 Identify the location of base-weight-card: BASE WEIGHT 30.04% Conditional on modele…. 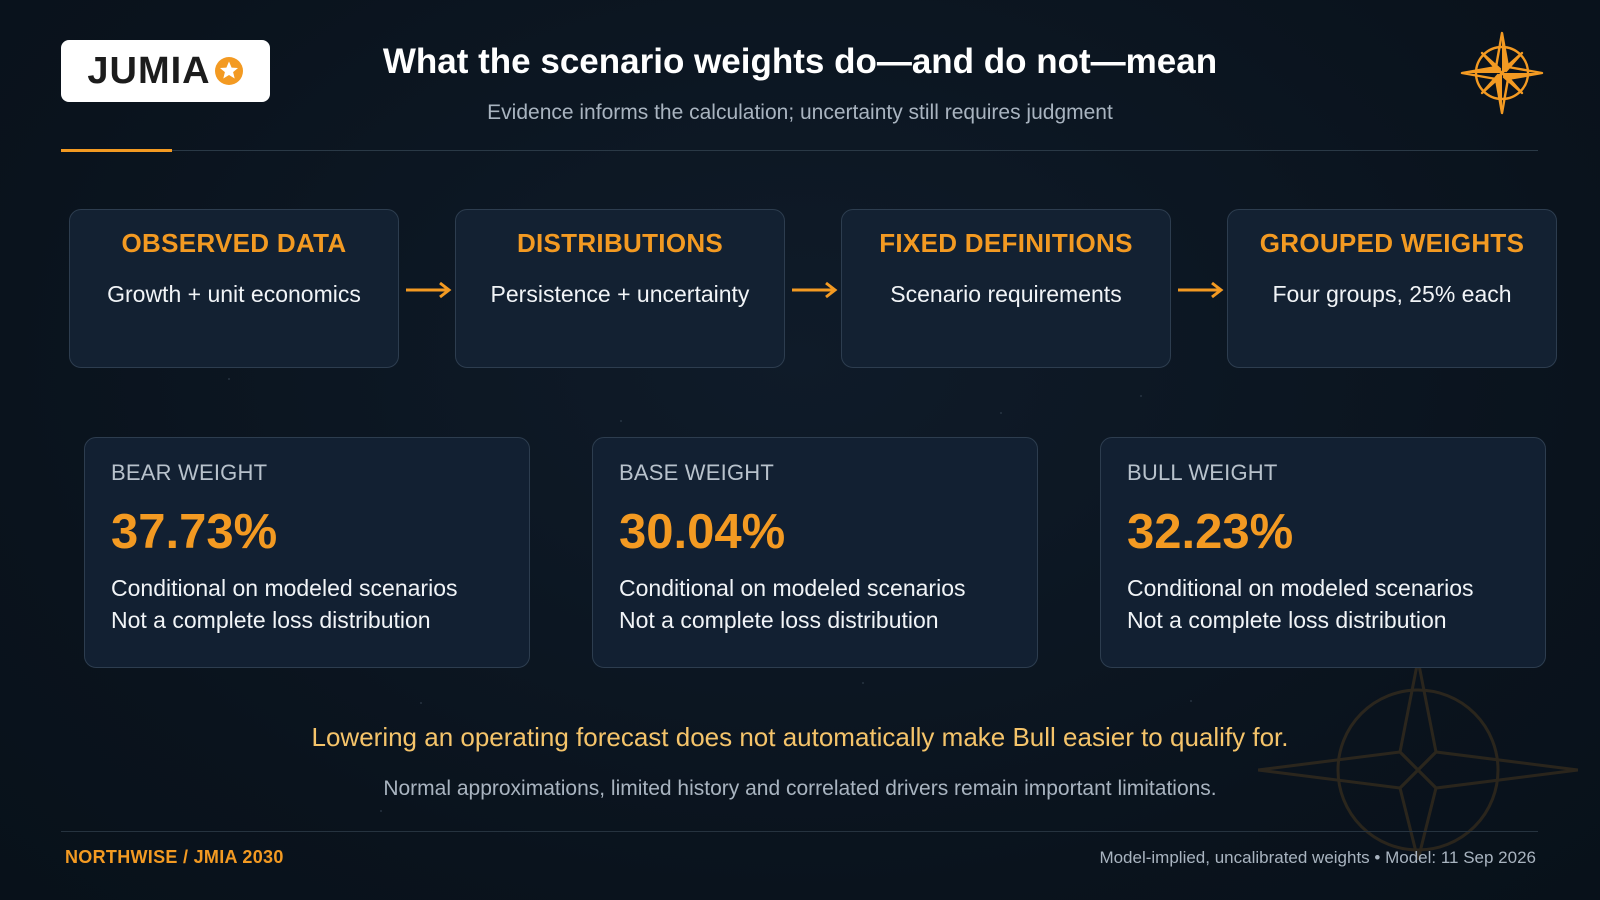
(815, 552).